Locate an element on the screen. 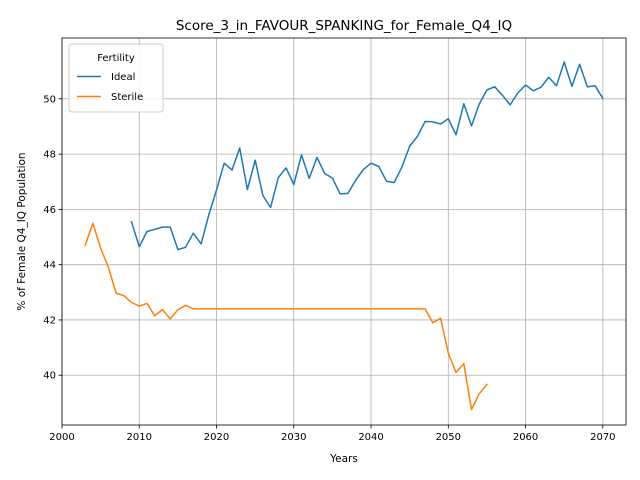 This screenshot has width=640, height=480. y-tick-label: 44 is located at coordinates (49, 265).